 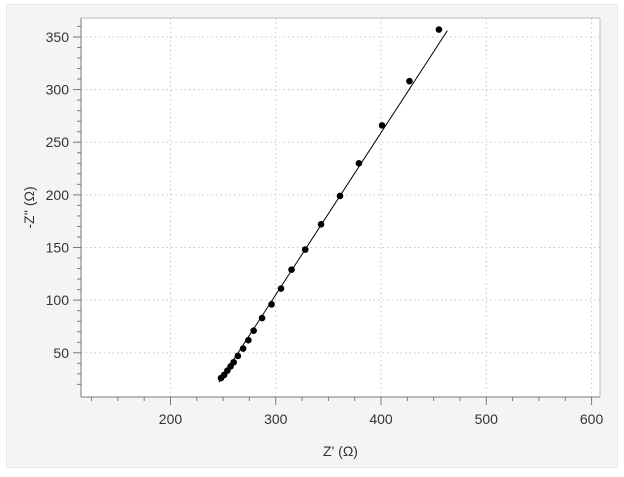 What do you see at coordinates (487, 419) in the screenshot?
I see `x-tick-label: 500` at bounding box center [487, 419].